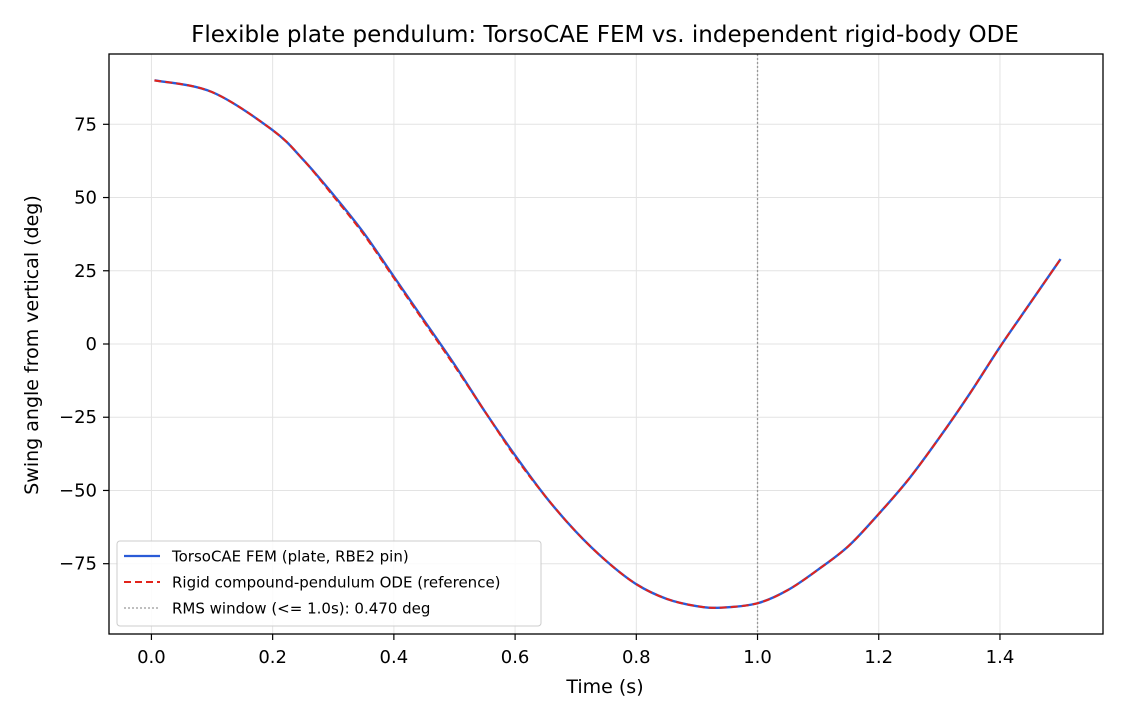 The width and height of the screenshot is (1125, 720). Describe the element at coordinates (394, 657) in the screenshot. I see `x-tick-label: 0.4` at that location.